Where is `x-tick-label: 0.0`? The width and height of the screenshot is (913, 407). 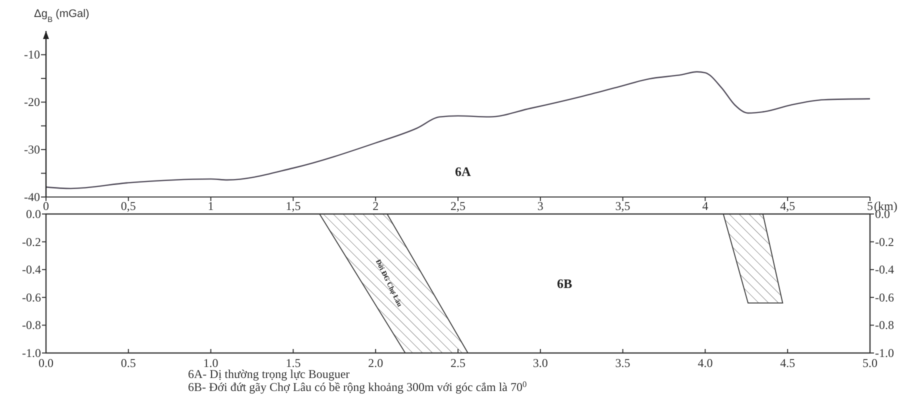
x-tick-label: 0.0 is located at coordinates (46, 363).